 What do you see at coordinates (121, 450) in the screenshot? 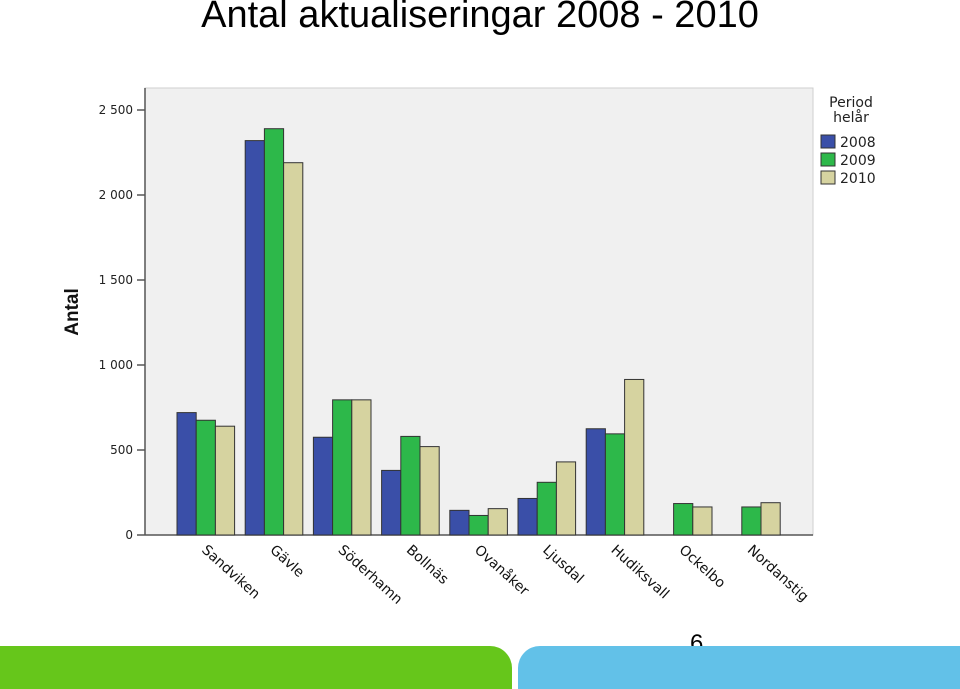
I see `y-tick-label: 500` at bounding box center [121, 450].